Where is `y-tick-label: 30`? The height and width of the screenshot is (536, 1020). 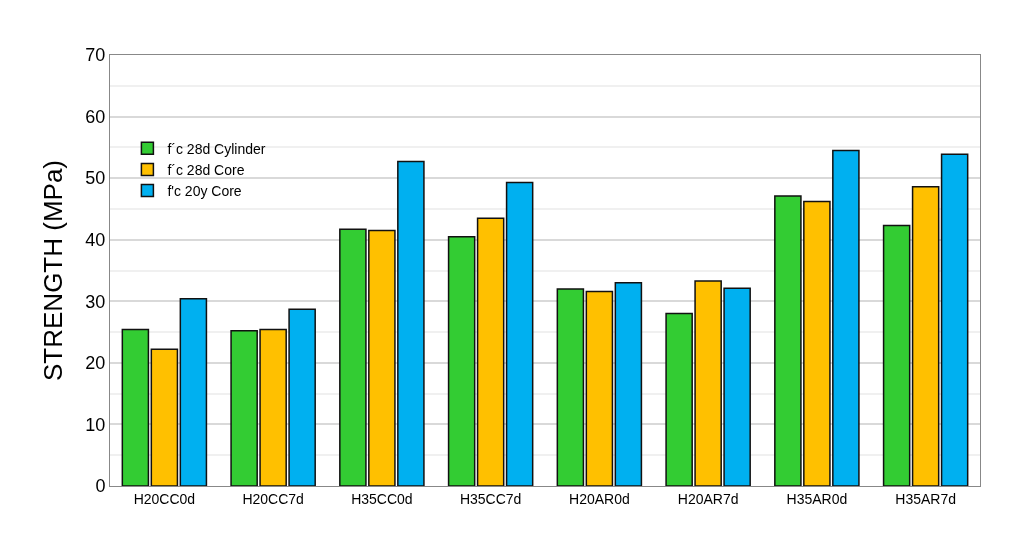 y-tick-label: 30 is located at coordinates (95, 301).